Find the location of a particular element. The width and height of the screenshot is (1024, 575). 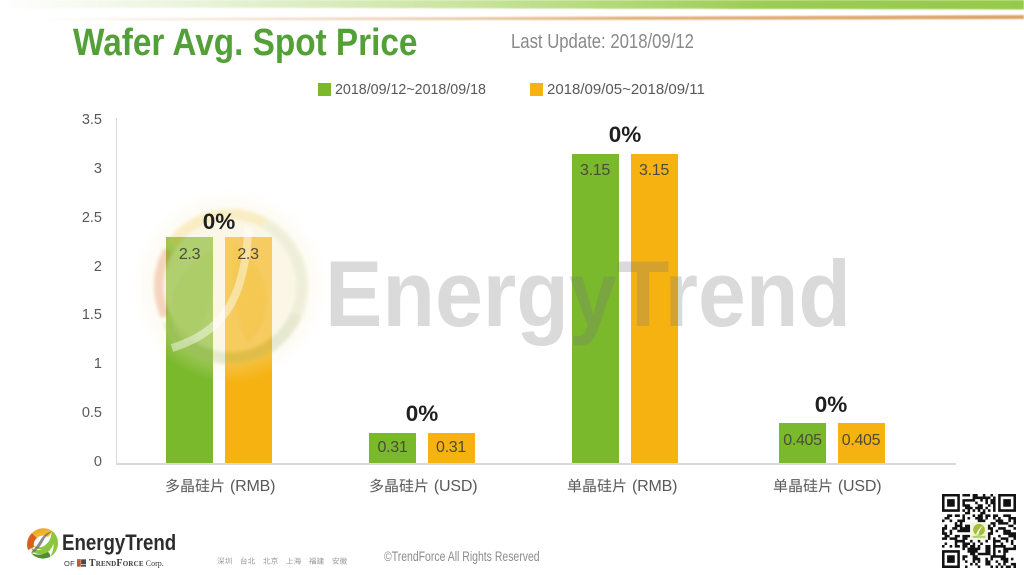

svg-text: EnergyTrend is located at coordinates (588, 293).